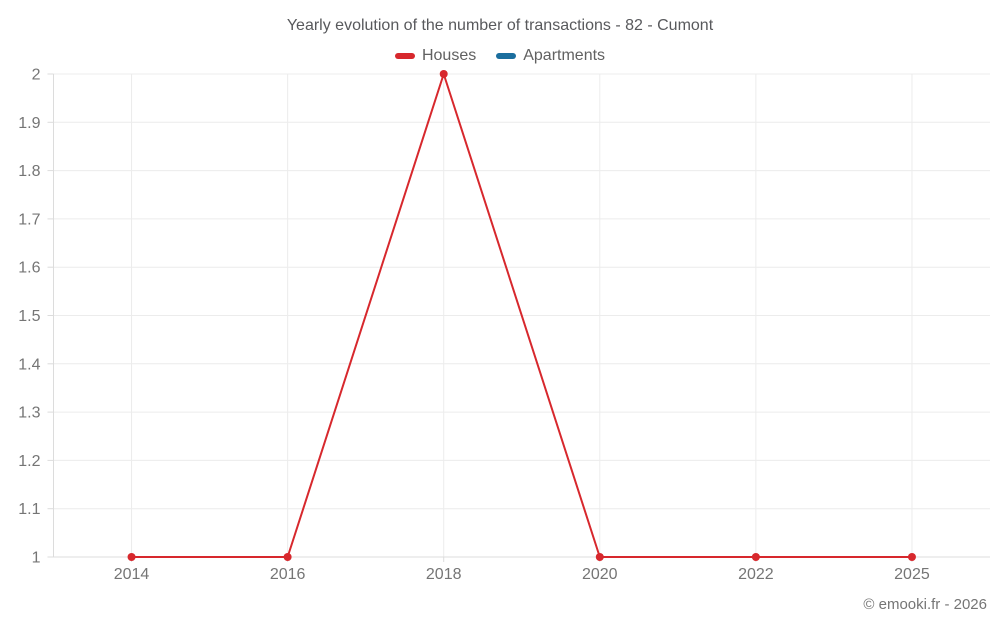 The height and width of the screenshot is (625, 1000). Describe the element at coordinates (29, 364) in the screenshot. I see `y-tick-label: 1.4` at that location.